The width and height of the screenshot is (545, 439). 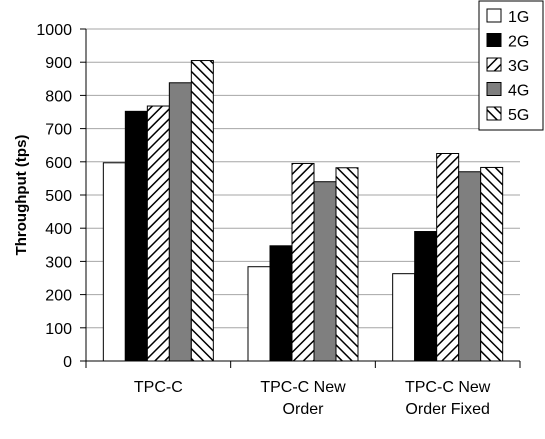 What do you see at coordinates (58, 296) in the screenshot?
I see `y-tick-label: 200` at bounding box center [58, 296].